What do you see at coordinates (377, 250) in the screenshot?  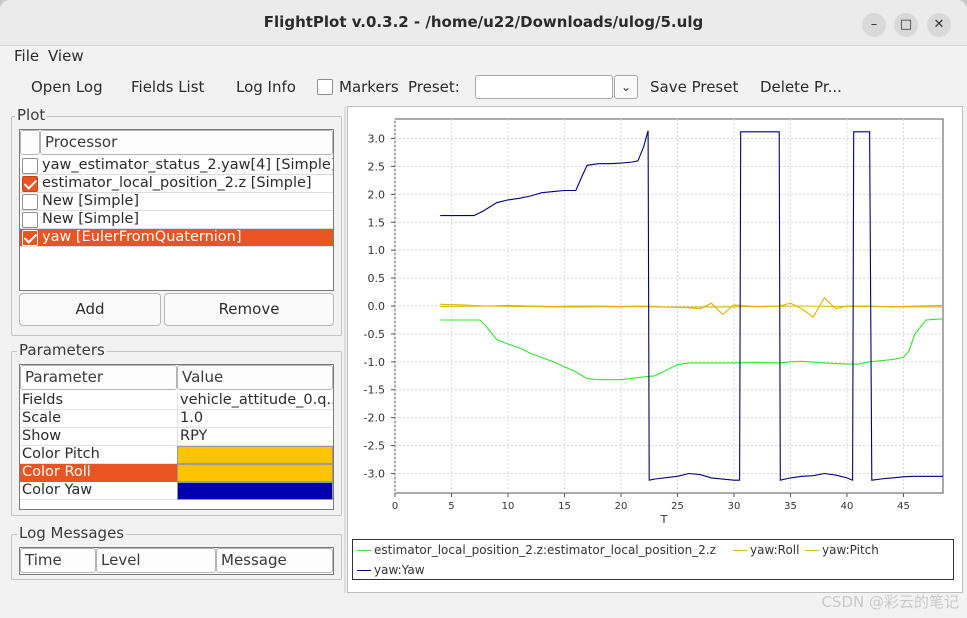 I see `y-tick-label: 1.0` at bounding box center [377, 250].